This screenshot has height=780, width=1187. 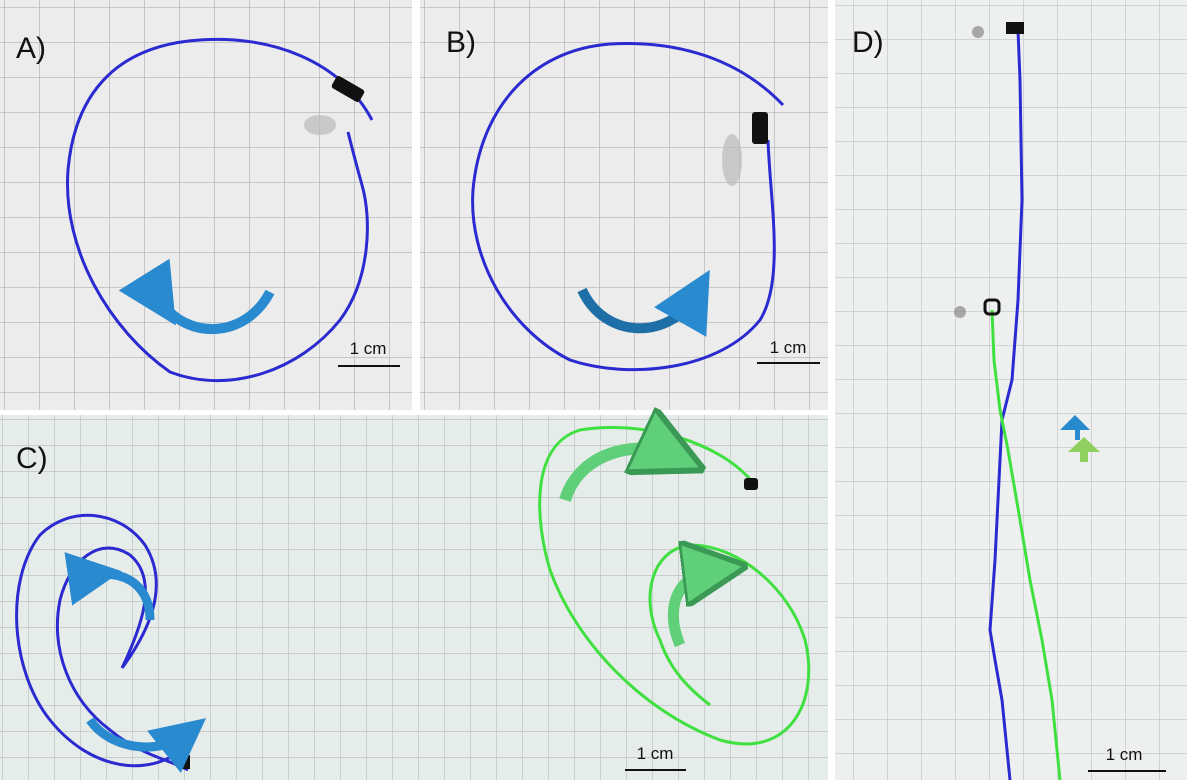 What do you see at coordinates (31, 48) in the screenshot?
I see `panel-label: A)` at bounding box center [31, 48].